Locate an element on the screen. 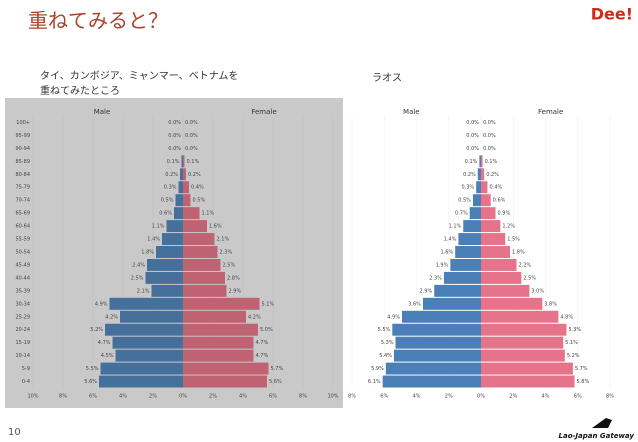  y-tick-label: 35-39 is located at coordinates (22, 291).